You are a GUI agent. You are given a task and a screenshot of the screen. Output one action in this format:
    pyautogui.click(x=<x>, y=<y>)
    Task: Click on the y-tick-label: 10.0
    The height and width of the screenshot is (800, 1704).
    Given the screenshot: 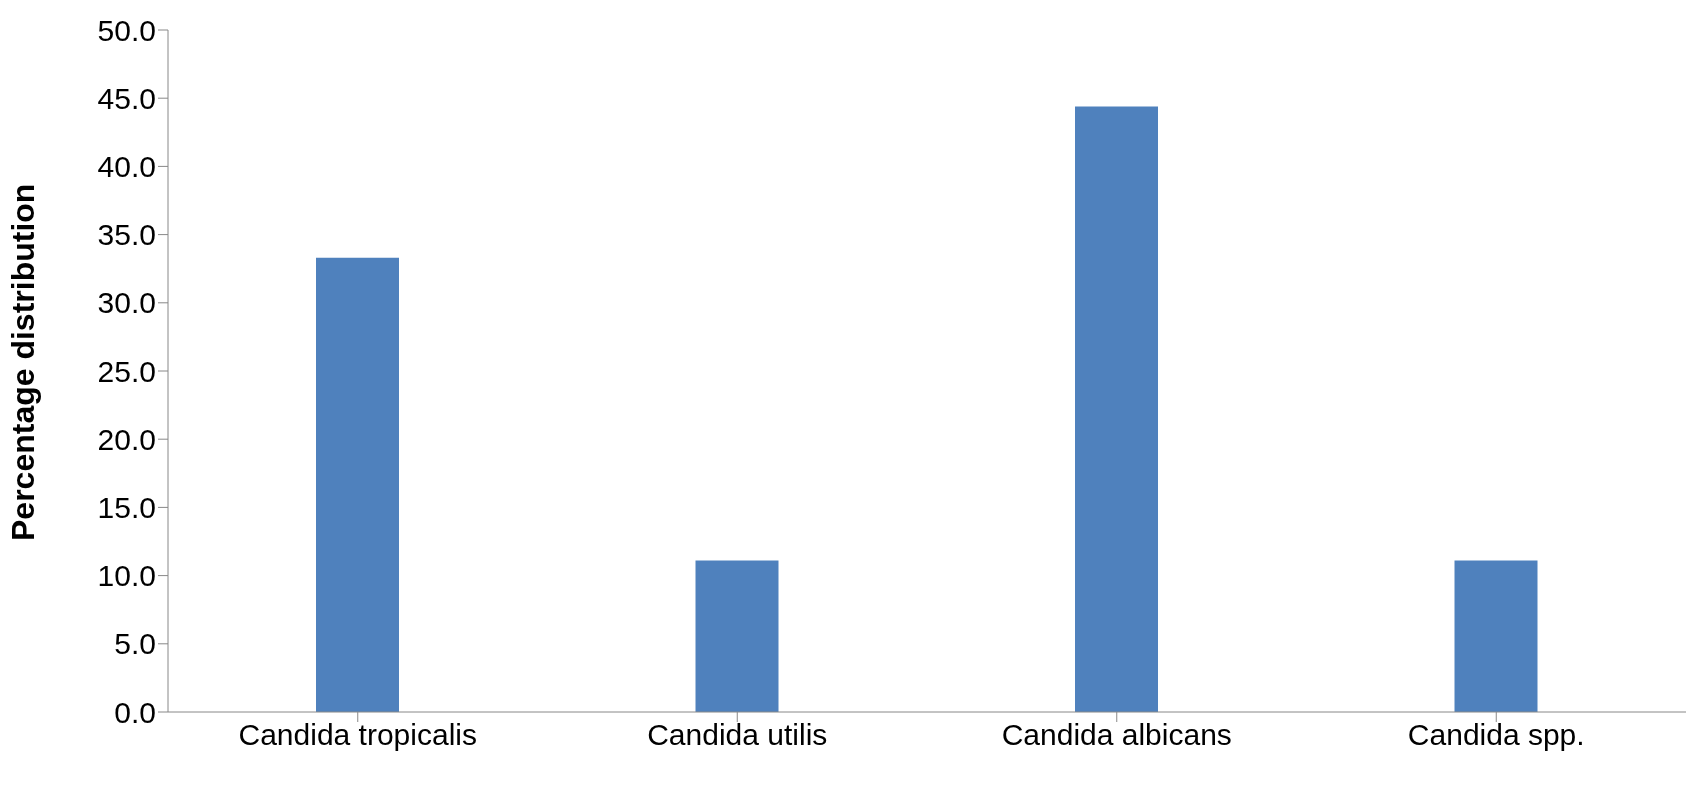 What is the action you would take?
    pyautogui.click(x=126, y=576)
    